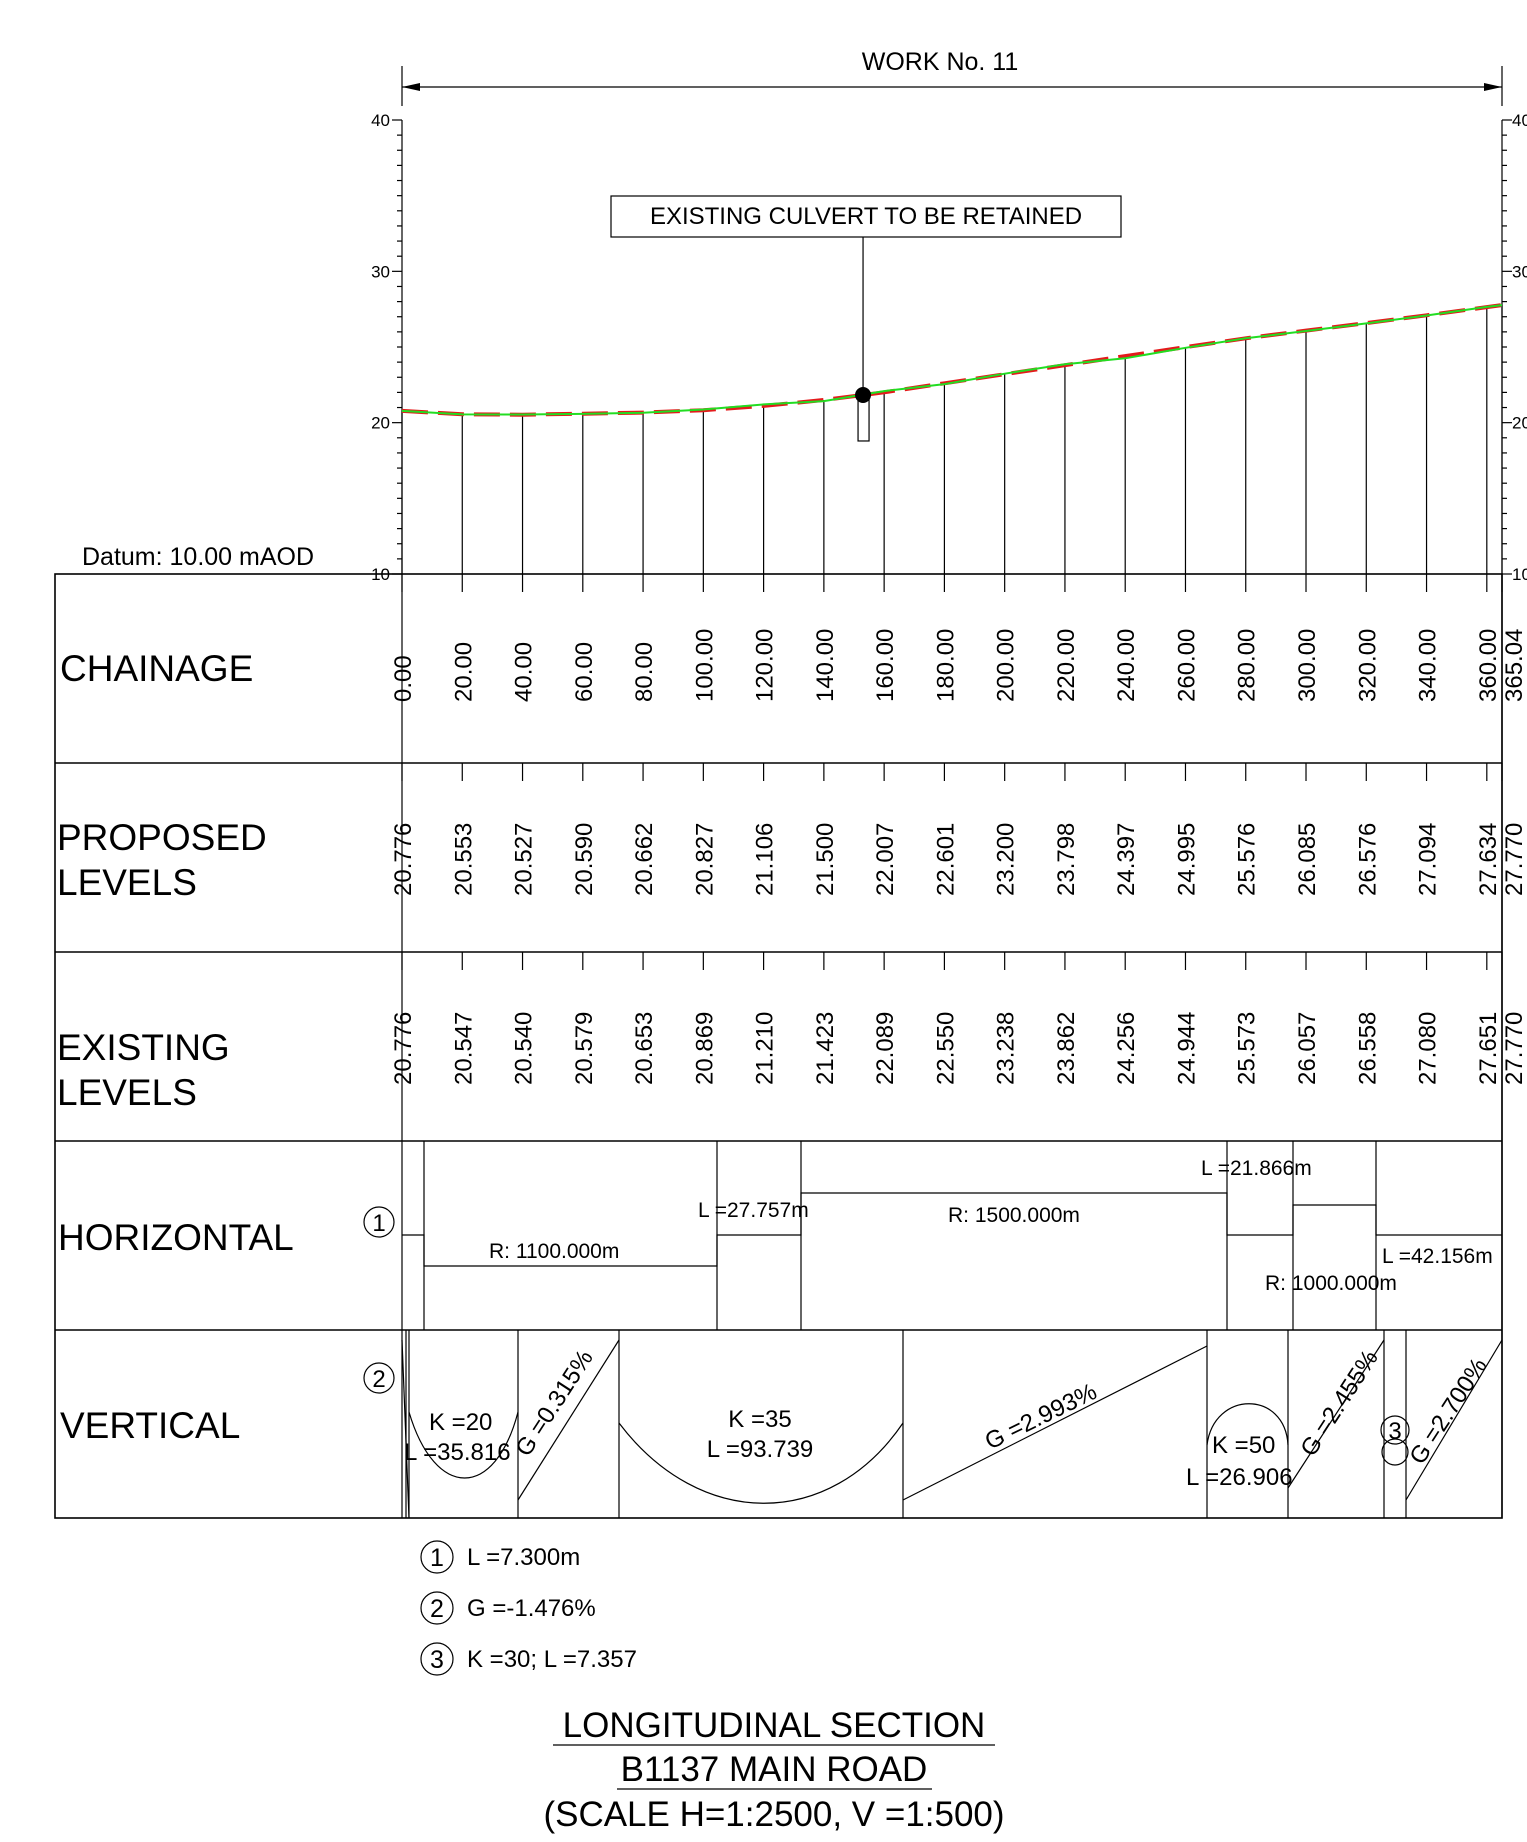 Image resolution: width=1527 pixels, height=1842 pixels. Describe the element at coordinates (437, 1609) in the screenshot. I see `note-2-number: 2` at that location.